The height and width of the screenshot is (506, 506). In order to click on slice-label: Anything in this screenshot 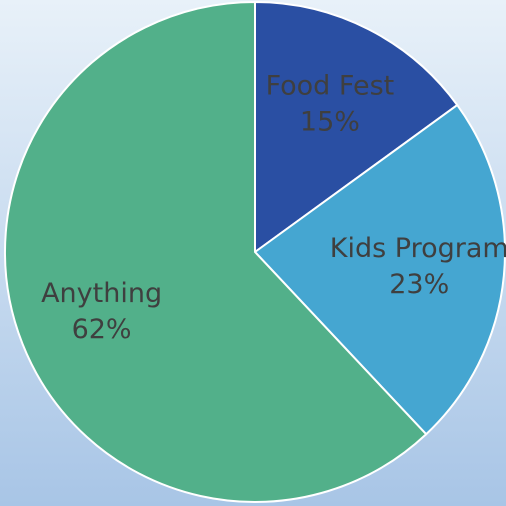, I will do `click(101, 293)`.